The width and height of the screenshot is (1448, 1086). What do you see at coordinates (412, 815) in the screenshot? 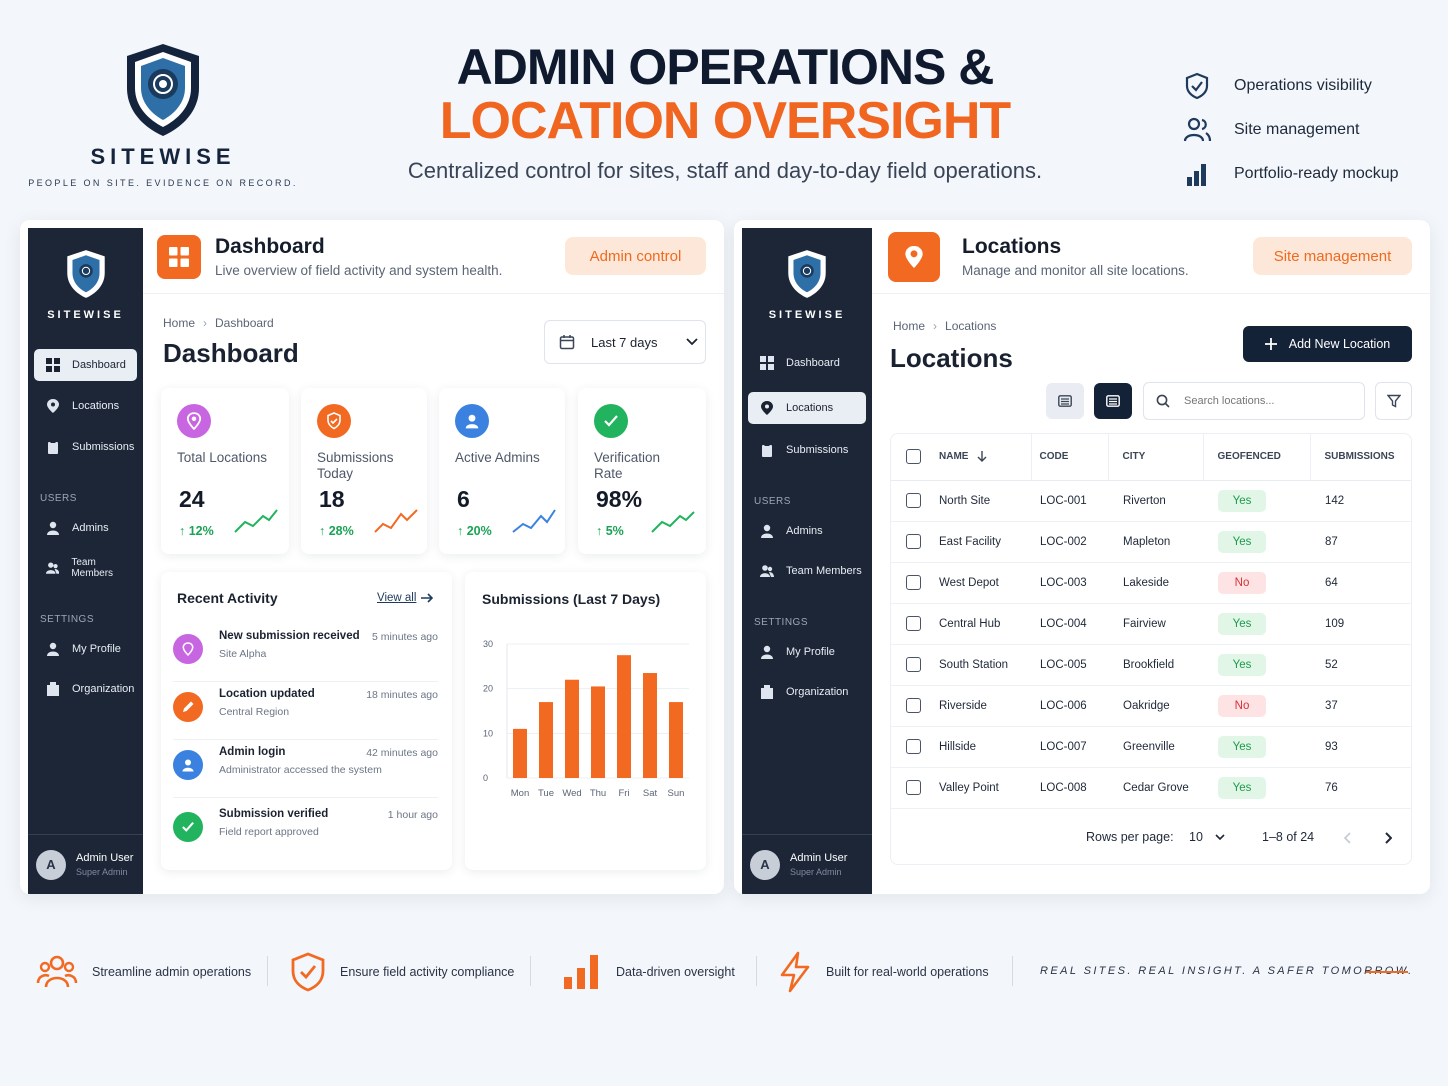
I see `activity-time: 1 hour ago` at bounding box center [412, 815].